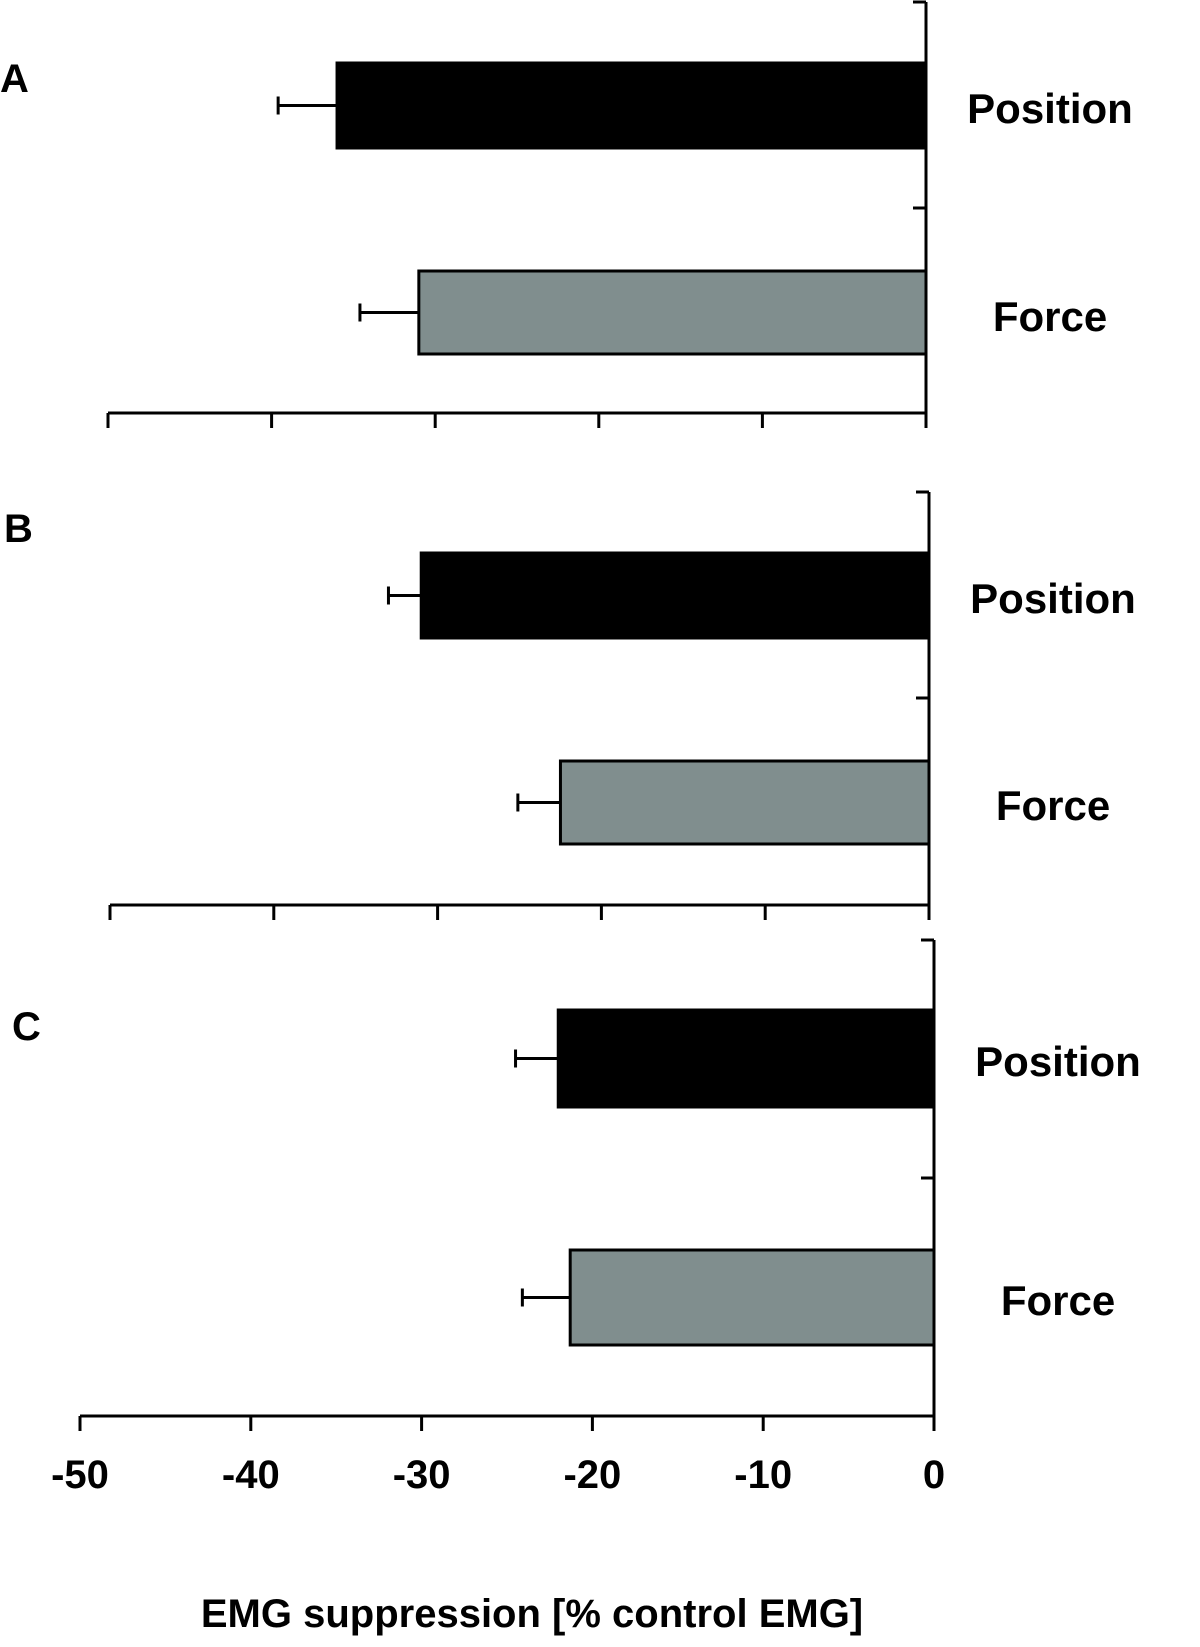  I want to click on x-tick-label: 0, so click(934, 1475).